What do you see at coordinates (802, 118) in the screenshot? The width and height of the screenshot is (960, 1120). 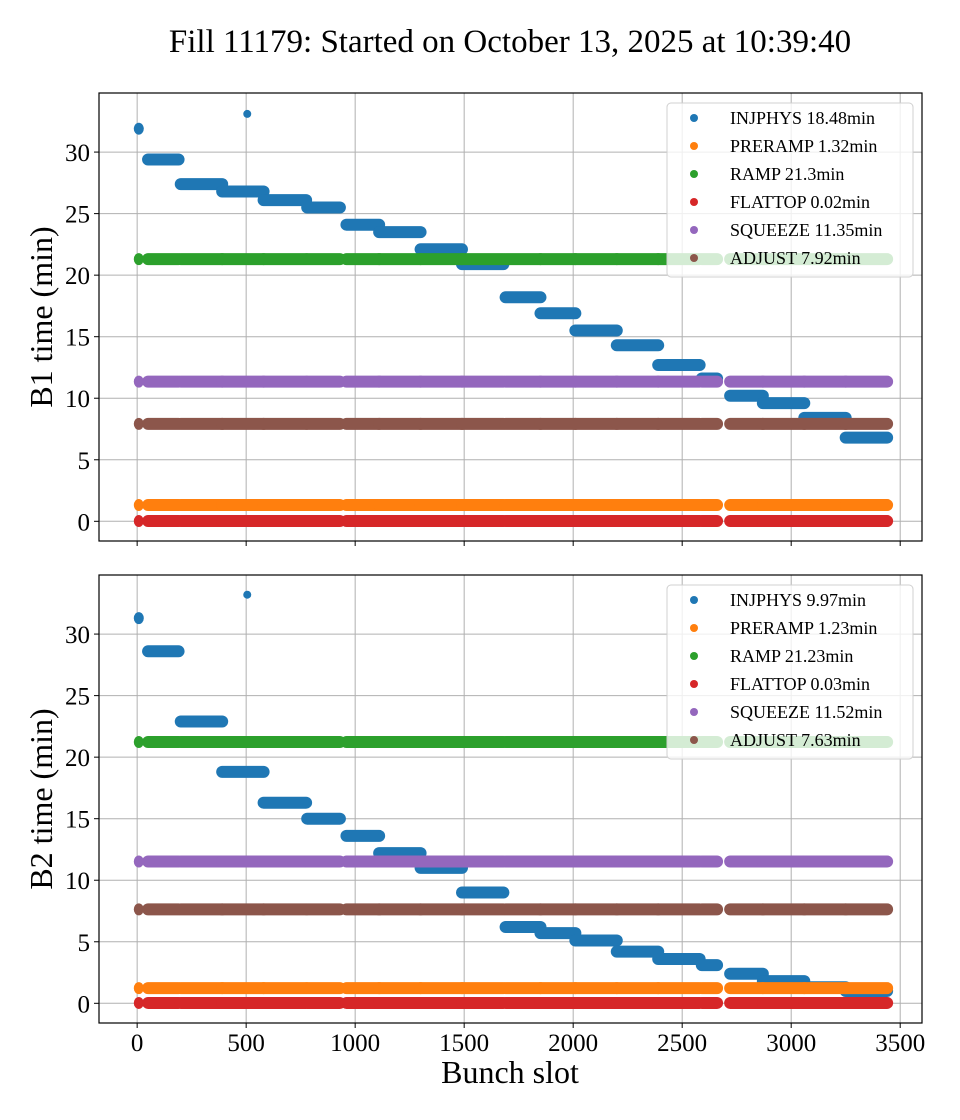 I see `legend-label: INJPHYS 18.48min` at bounding box center [802, 118].